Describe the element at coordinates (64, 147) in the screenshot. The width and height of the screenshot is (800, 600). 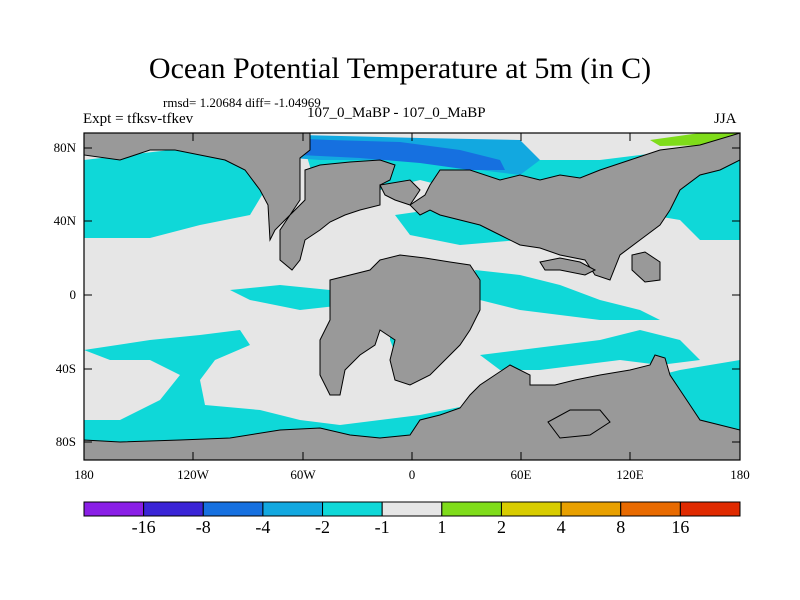
I see `lat-label-80n: 80N` at that location.